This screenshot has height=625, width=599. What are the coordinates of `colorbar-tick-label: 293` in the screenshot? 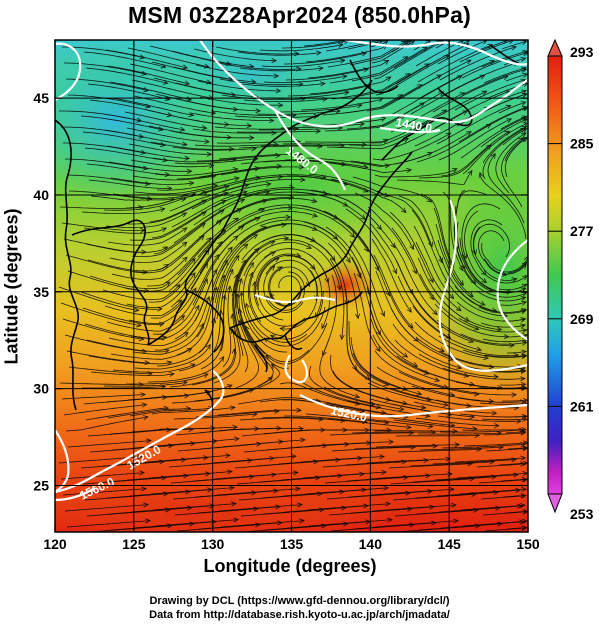 It's located at (582, 52).